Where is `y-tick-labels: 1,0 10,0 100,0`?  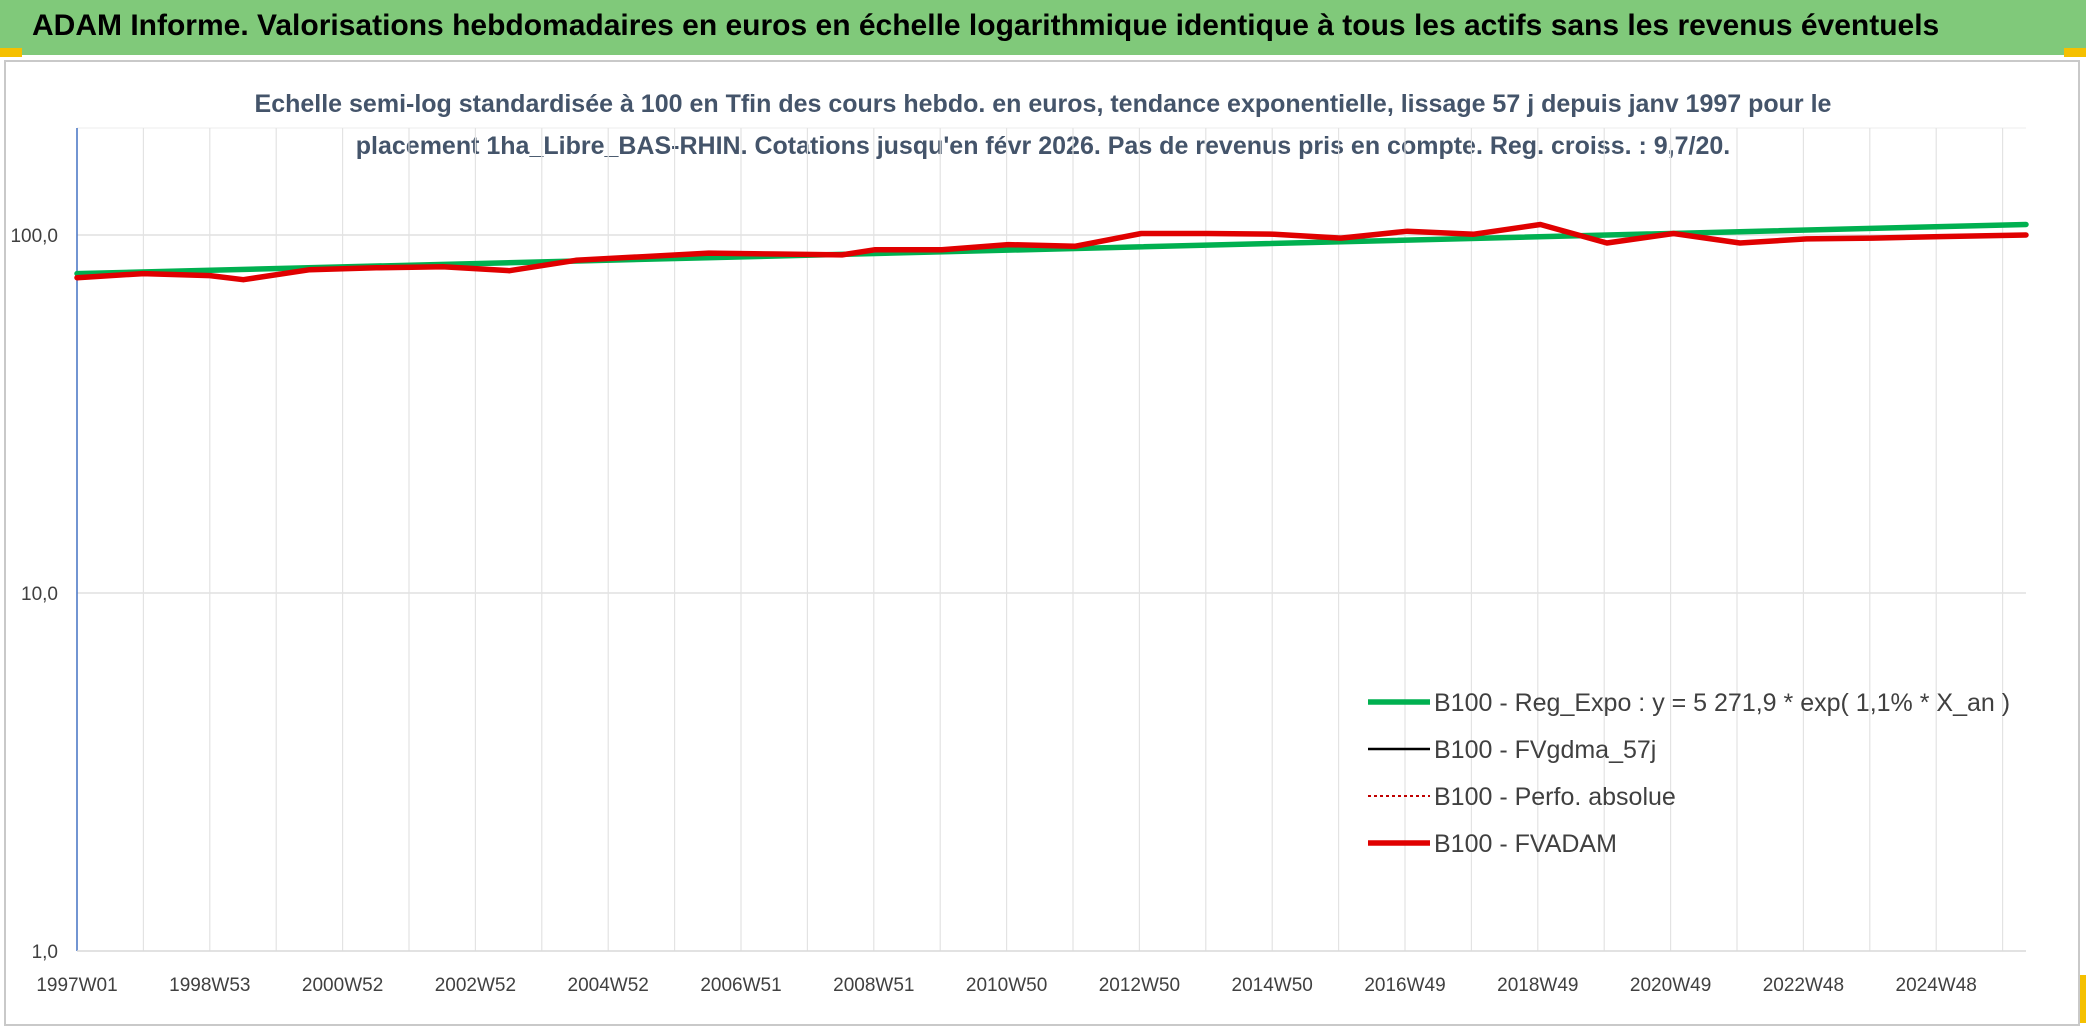 y-tick-labels: 1,0 10,0 100,0 is located at coordinates (34, 594).